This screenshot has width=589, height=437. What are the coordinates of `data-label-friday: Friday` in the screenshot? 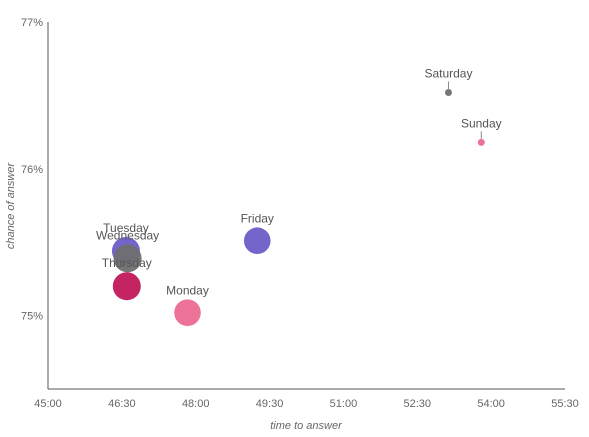 It's located at (257, 218).